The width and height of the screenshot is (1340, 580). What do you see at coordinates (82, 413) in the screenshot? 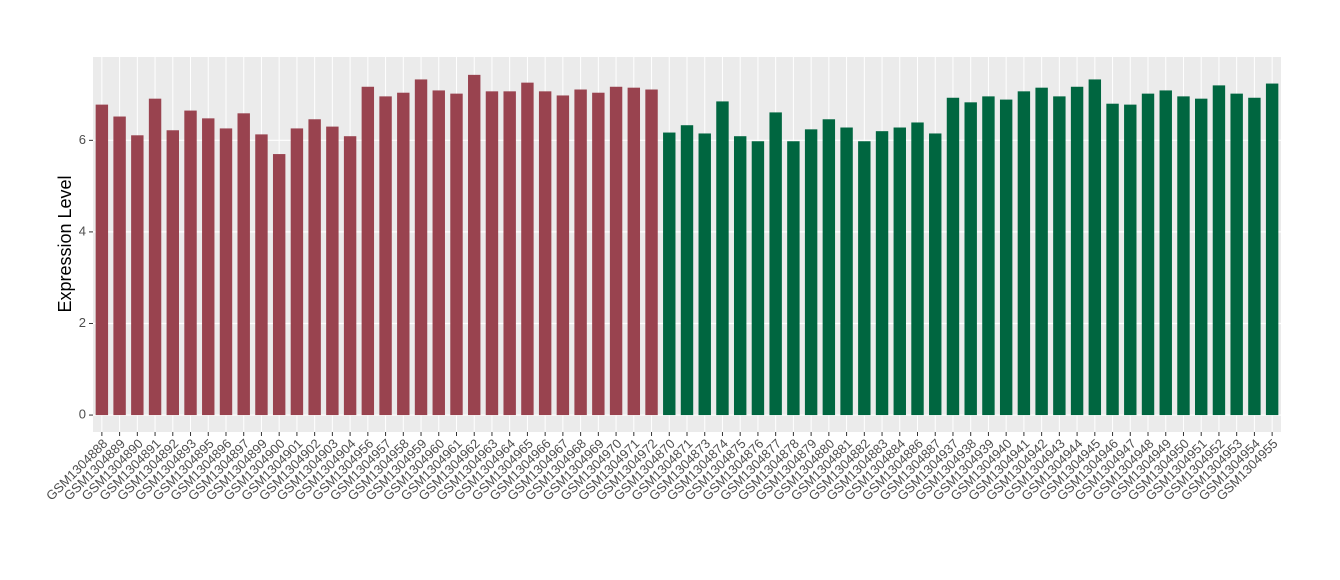
I see `y-tick-label: 0` at bounding box center [82, 413].